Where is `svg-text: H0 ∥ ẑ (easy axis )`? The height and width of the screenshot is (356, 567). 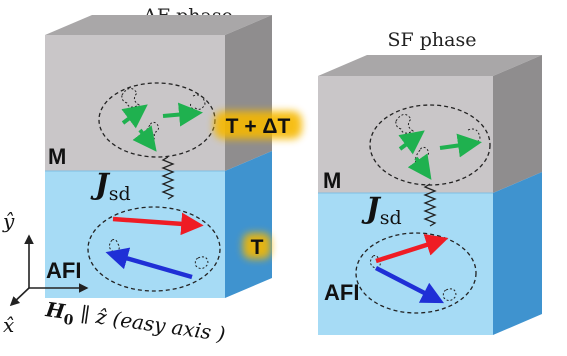
svg-text: H0 ∥ ẑ (easy axis ) is located at coordinates (135, 323).